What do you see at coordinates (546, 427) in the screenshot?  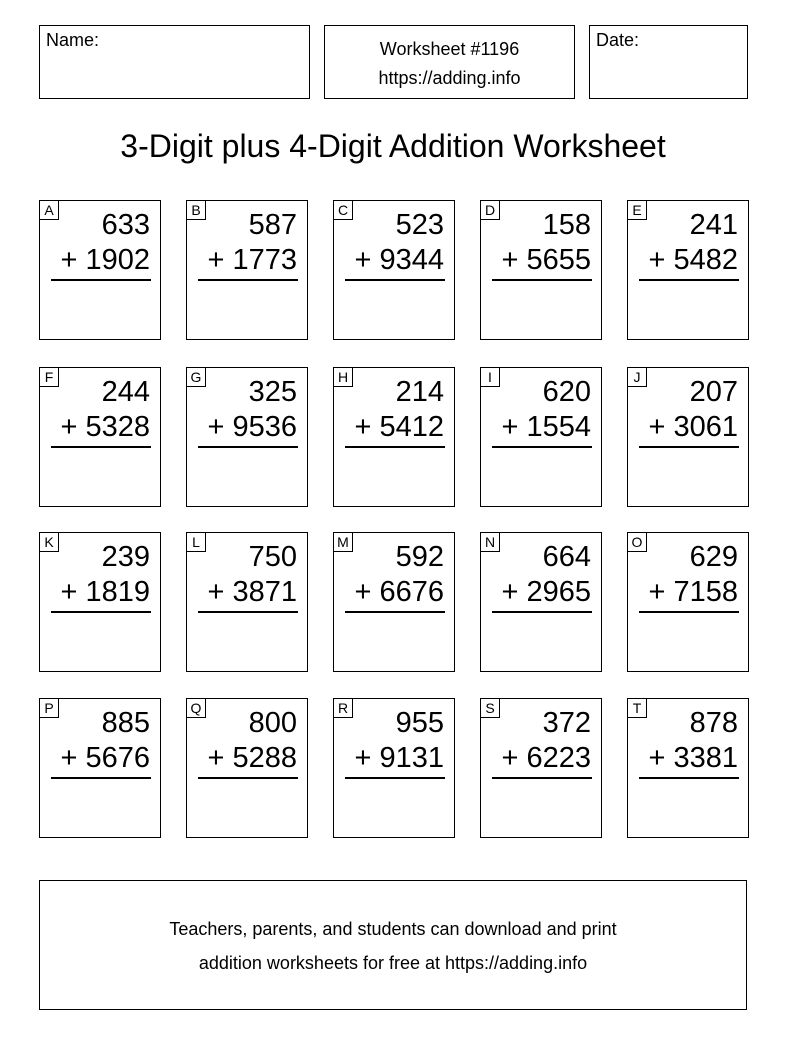 I see `addend-bottom: + 1554` at bounding box center [546, 427].